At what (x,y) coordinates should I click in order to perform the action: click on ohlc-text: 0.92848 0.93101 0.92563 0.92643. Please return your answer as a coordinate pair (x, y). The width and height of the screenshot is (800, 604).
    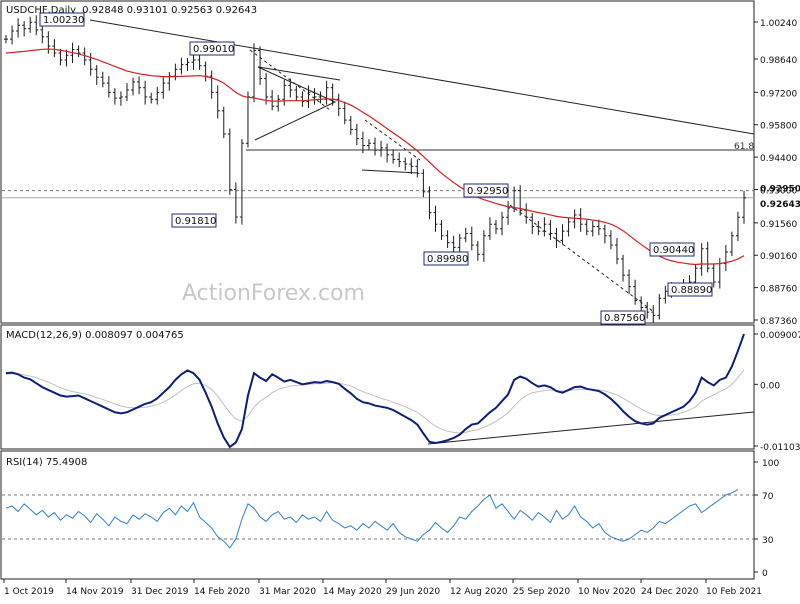
    Looking at the image, I should click on (169, 10).